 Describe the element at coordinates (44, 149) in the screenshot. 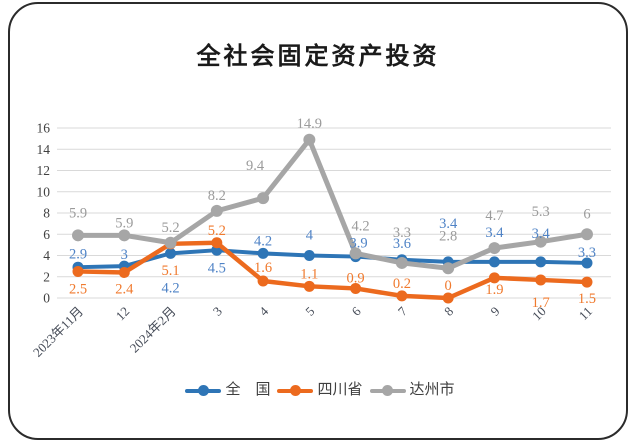

I see `y-tick-label: 14` at that location.